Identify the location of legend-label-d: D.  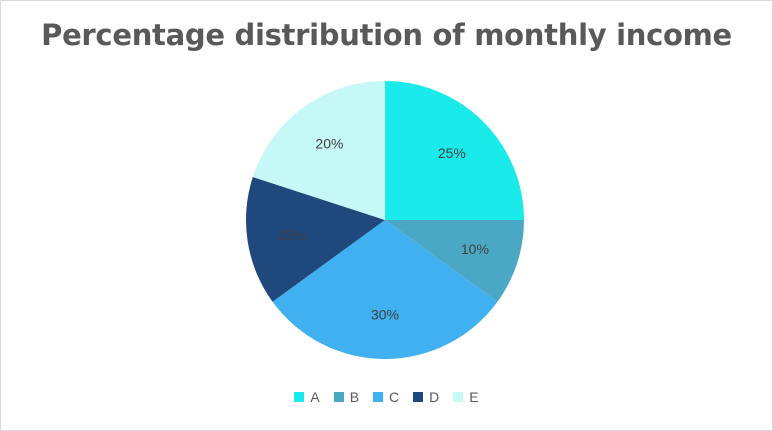
(434, 397).